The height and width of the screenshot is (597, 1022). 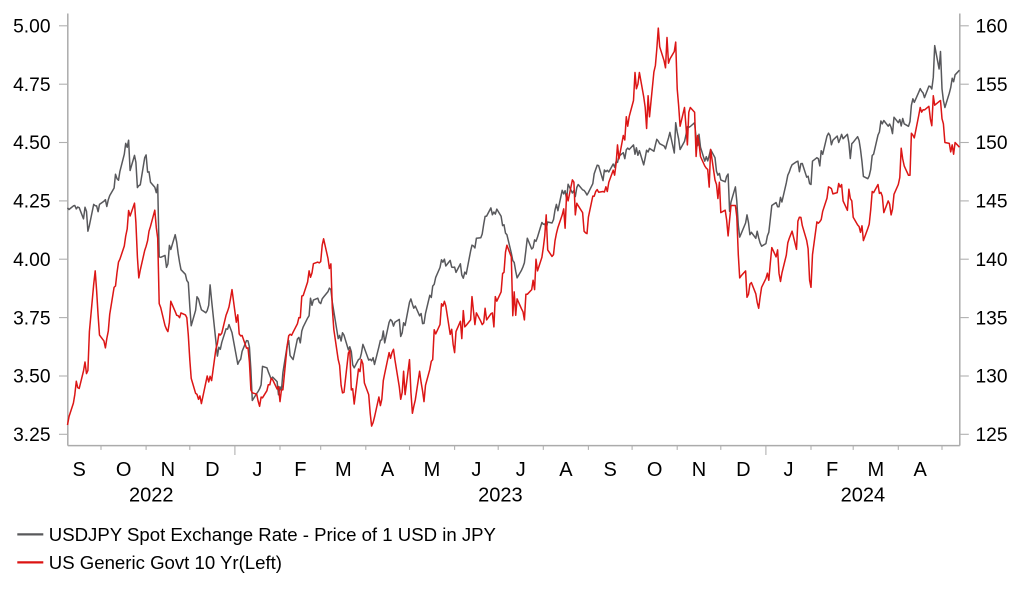 I want to click on svg-text: 155, so click(x=992, y=85).